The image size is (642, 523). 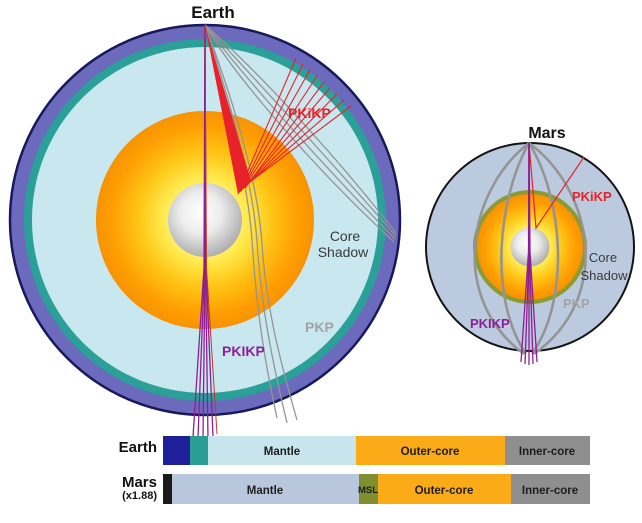 What do you see at coordinates (546, 133) in the screenshot?
I see `mars-title: Mars` at bounding box center [546, 133].